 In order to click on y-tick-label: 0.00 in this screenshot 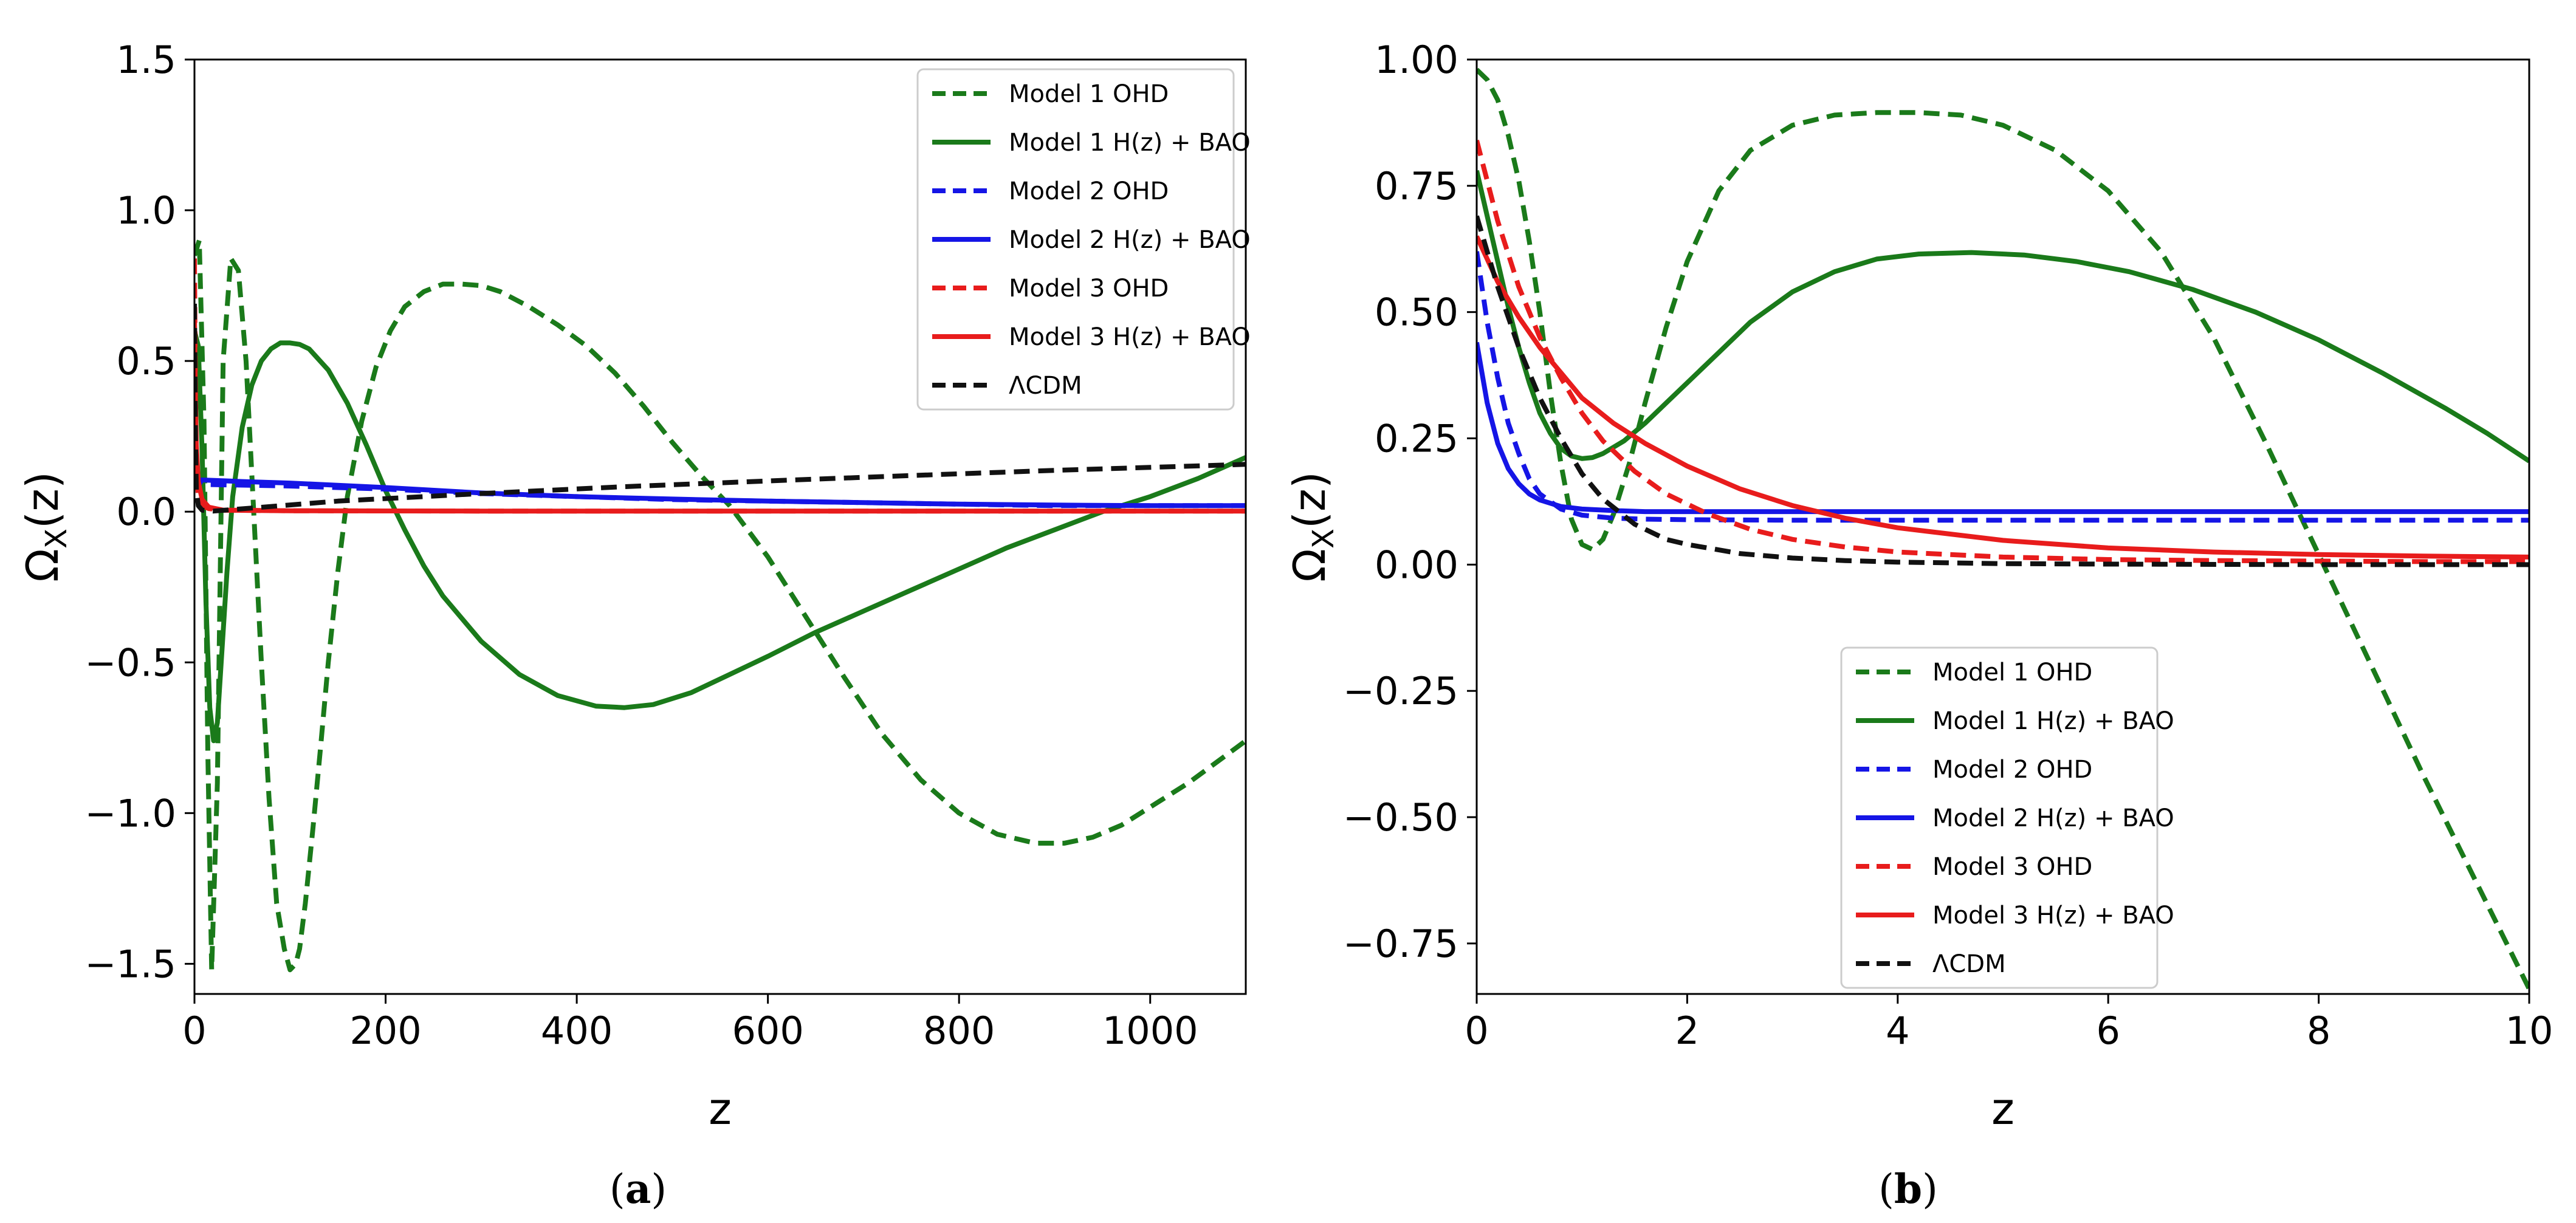, I will do `click(1416, 565)`.